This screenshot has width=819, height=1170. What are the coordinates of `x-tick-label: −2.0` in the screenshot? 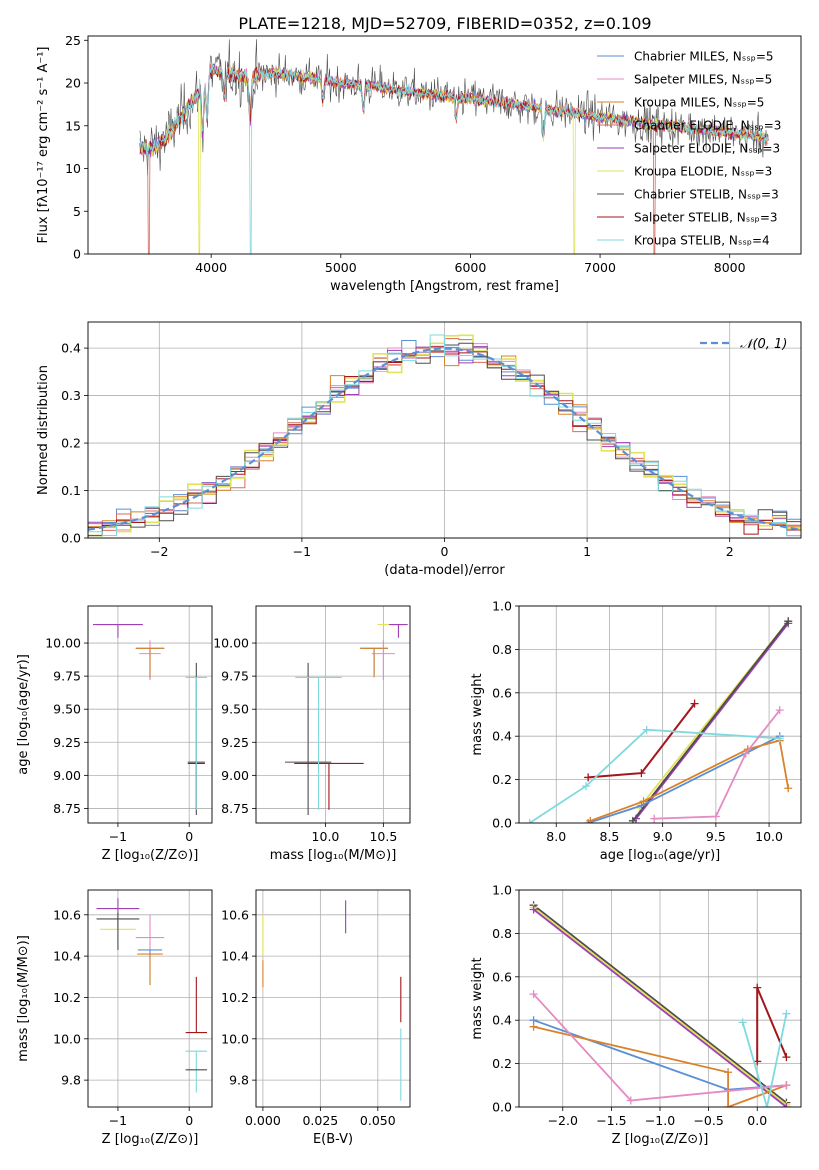 It's located at (563, 1120).